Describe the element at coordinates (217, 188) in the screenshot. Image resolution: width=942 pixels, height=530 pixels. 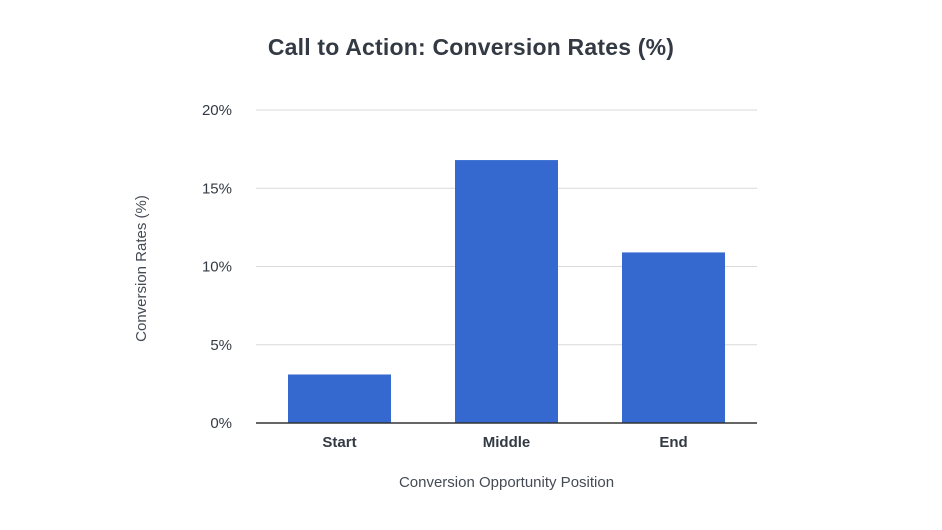
I see `y-tick-label: 15%` at that location.